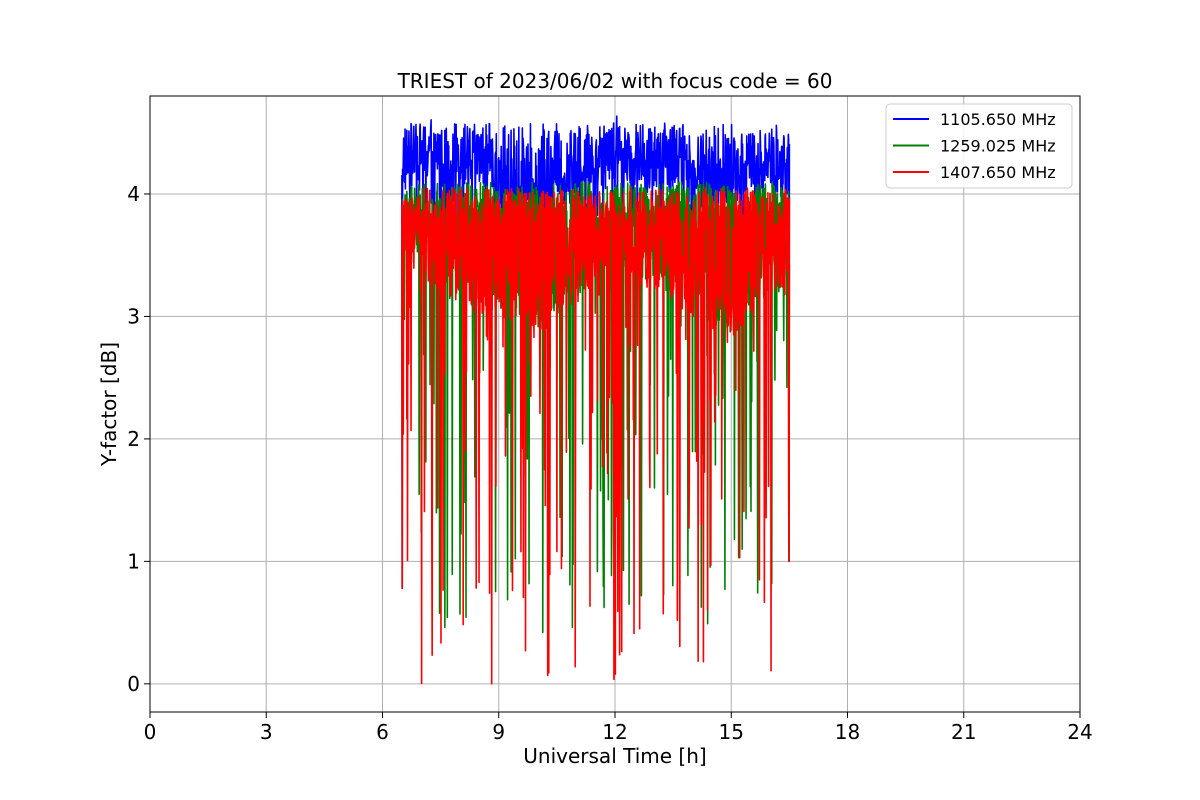 The width and height of the screenshot is (1200, 800). What do you see at coordinates (150, 732) in the screenshot?
I see `x-tick-label: 0` at bounding box center [150, 732].